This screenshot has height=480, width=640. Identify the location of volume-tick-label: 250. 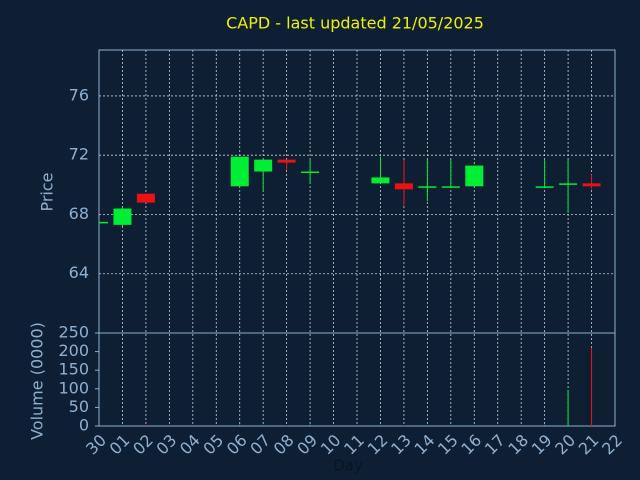
(73, 332).